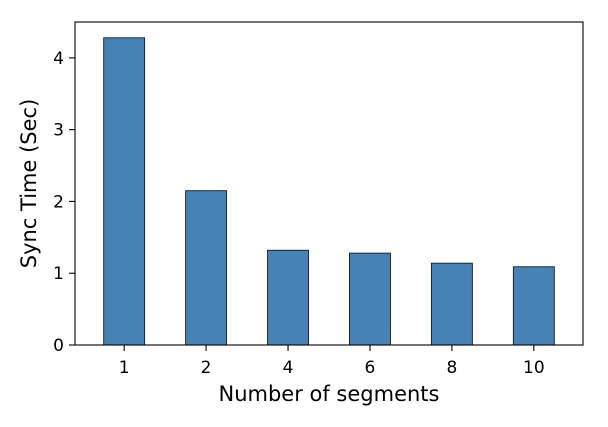  I want to click on x-tick-label-10: 10, so click(534, 368).